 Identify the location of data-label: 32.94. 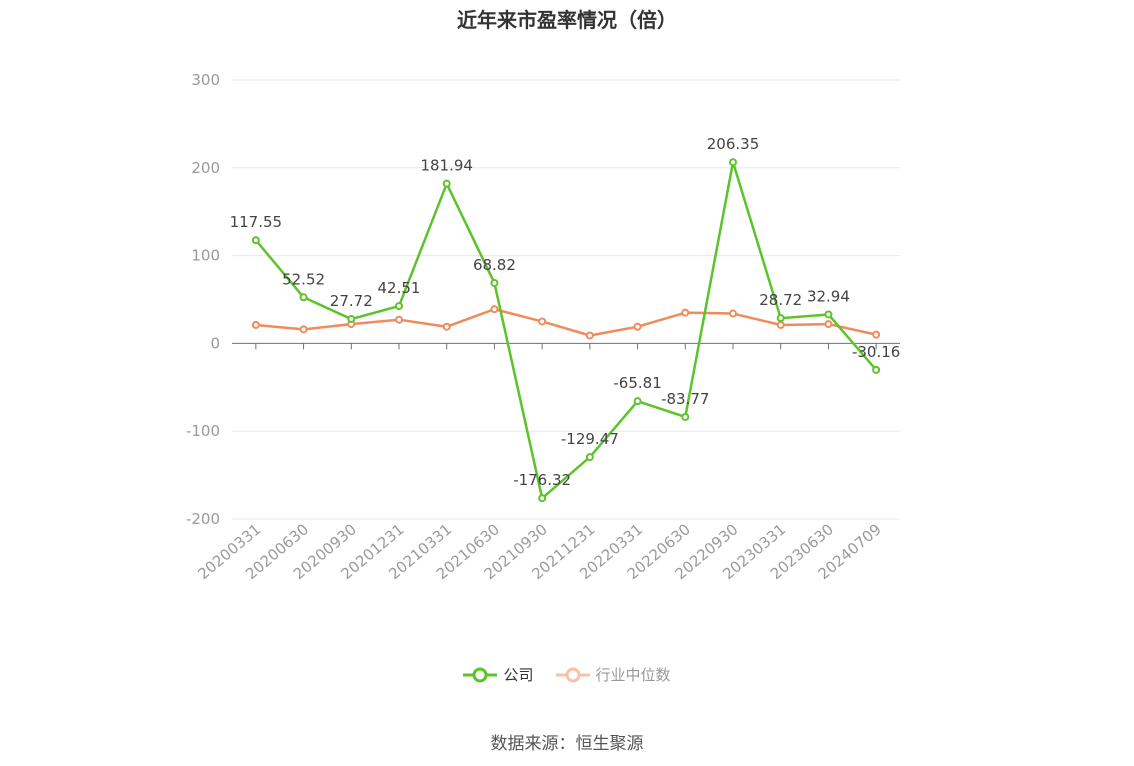
(828, 296).